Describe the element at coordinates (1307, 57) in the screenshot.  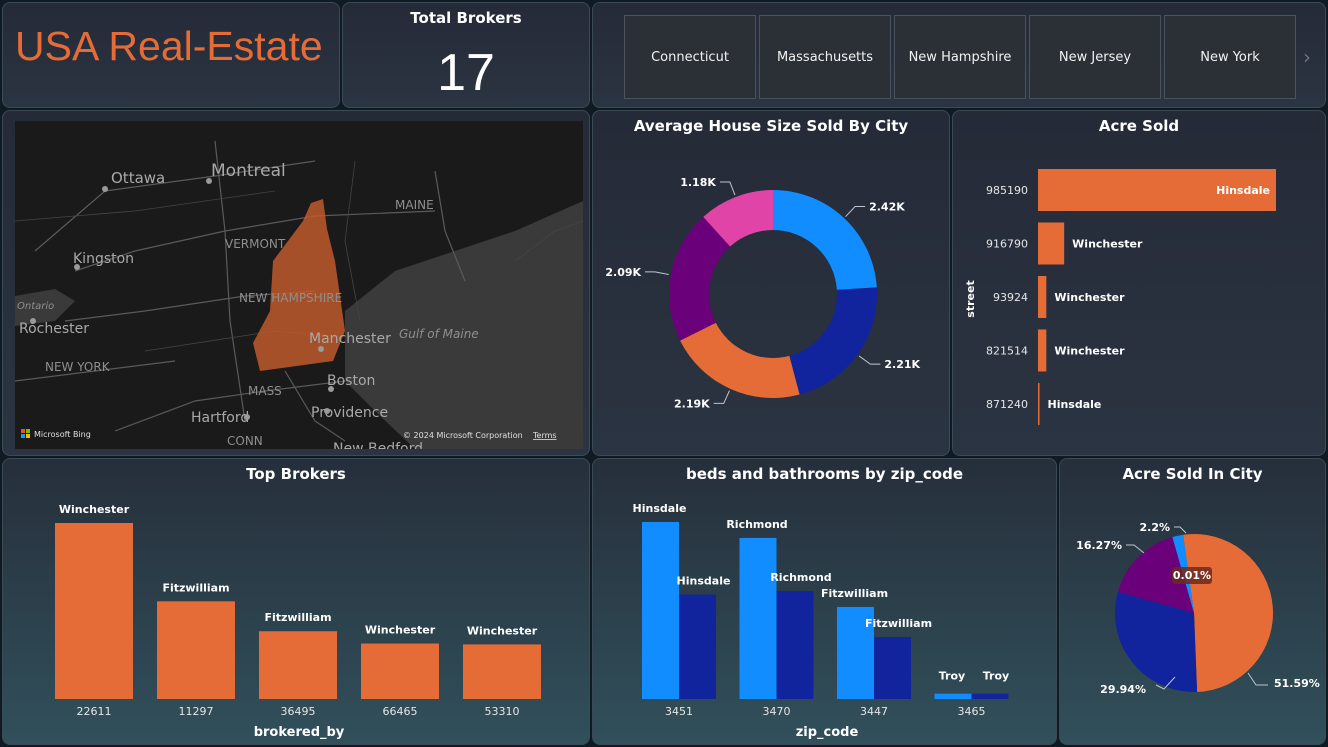
I see `chevron-right-icon: ›` at that location.